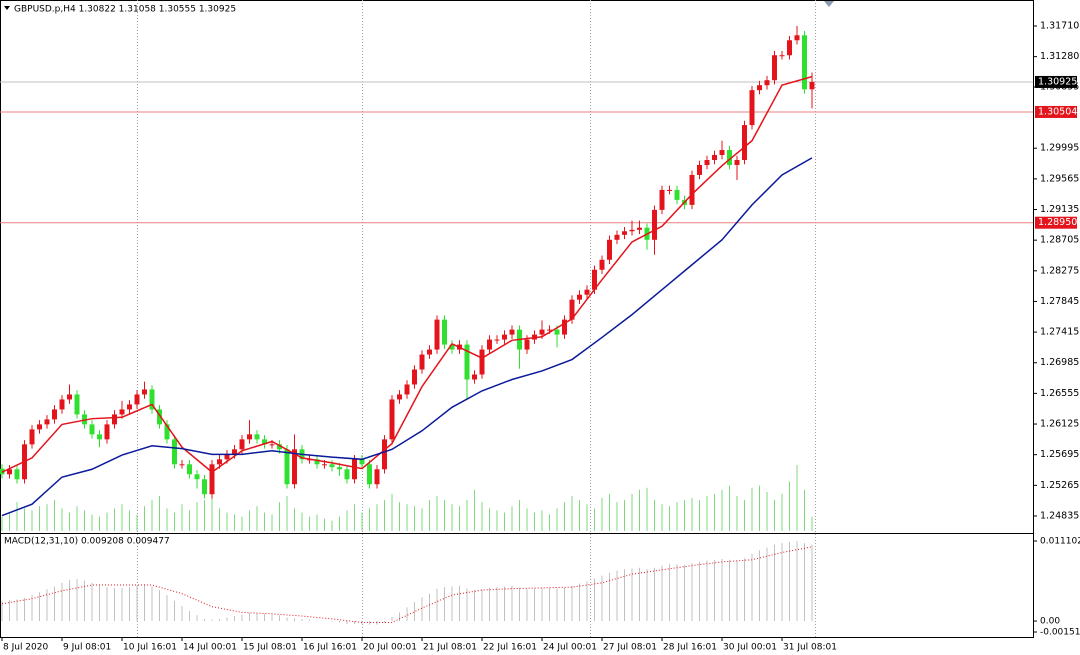 Image resolution: width=1080 pixels, height=655 pixels. I want to click on y-tick-label: 1.29565, so click(1059, 178).